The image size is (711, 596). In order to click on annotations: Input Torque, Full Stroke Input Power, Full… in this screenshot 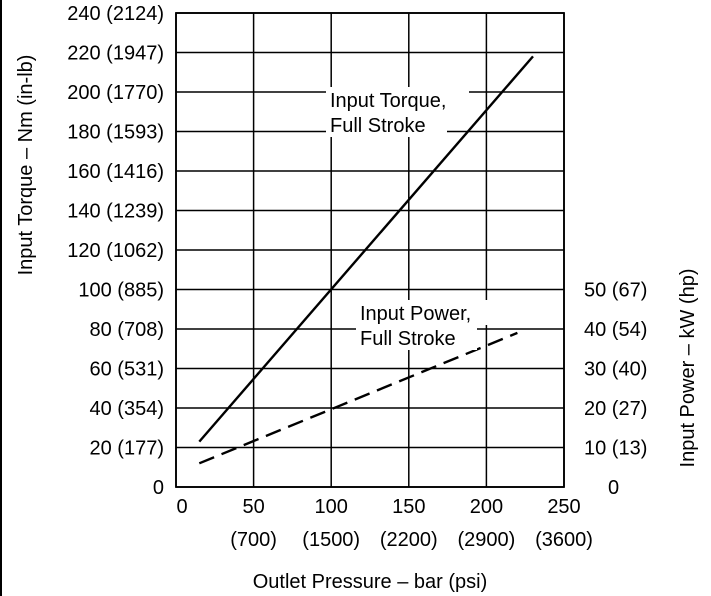, I will do `click(407, 218)`.